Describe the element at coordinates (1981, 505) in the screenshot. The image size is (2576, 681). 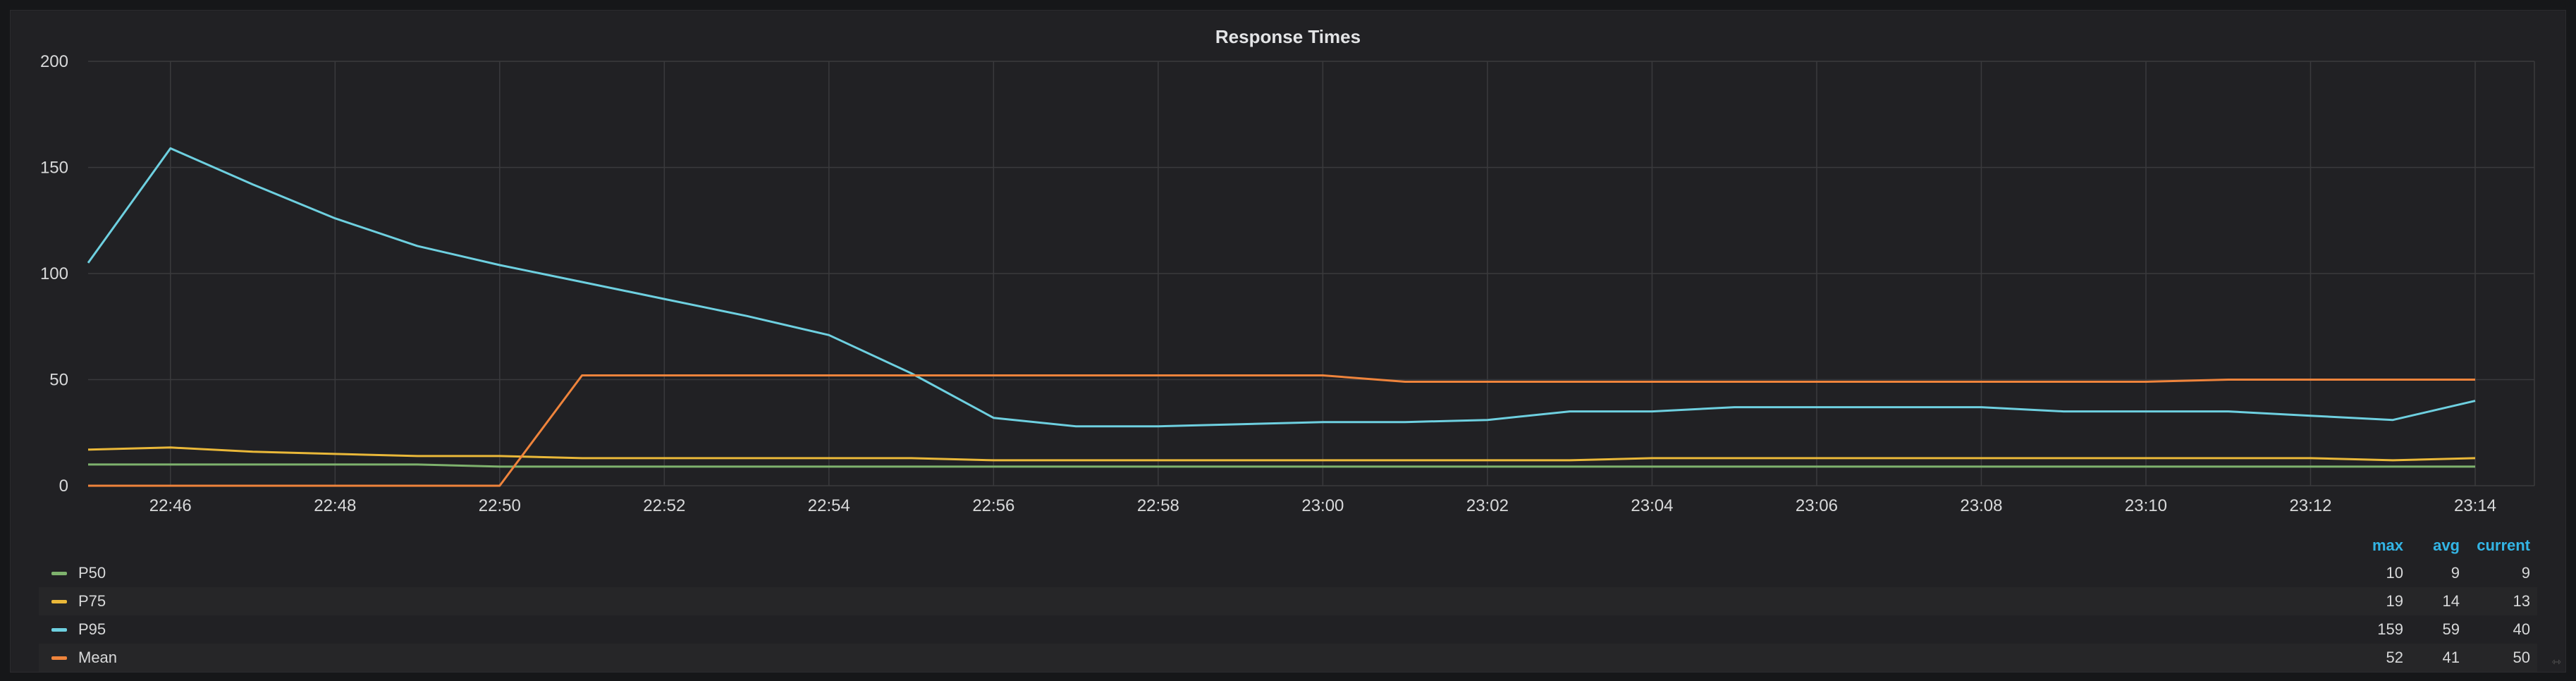
I see `x-tick-label: 23:08` at that location.